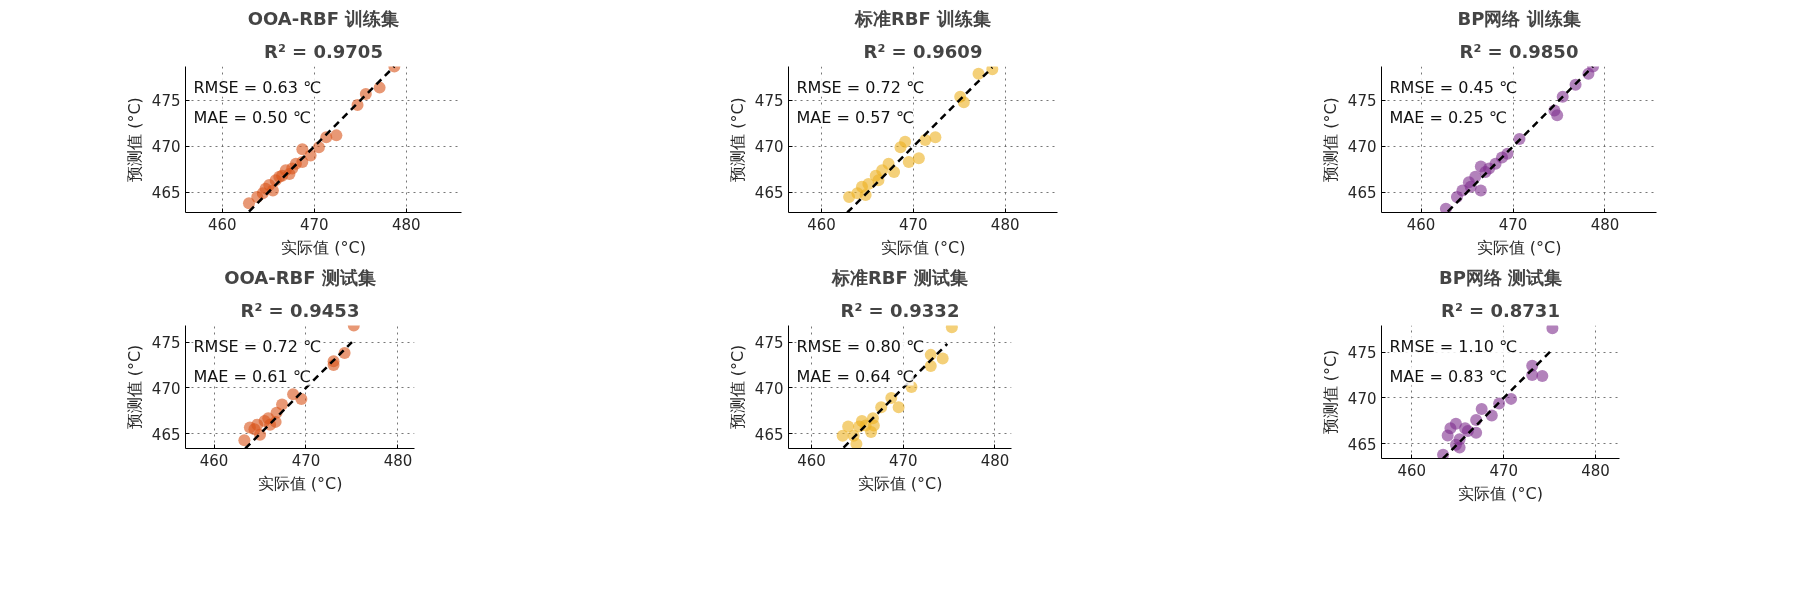  What do you see at coordinates (252, 376) in the screenshot?
I see `annotation: MAE = 0.61 ℃` at bounding box center [252, 376].